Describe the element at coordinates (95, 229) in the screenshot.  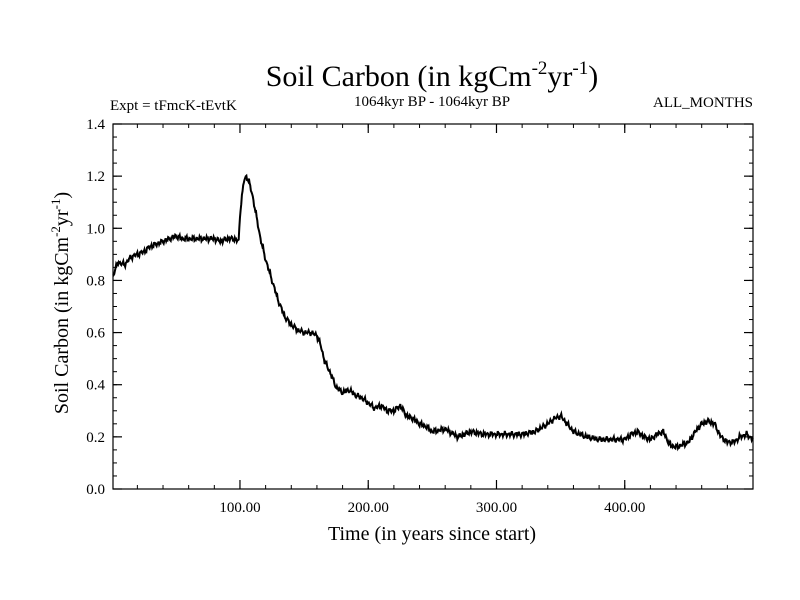
I see `y-tick-label: 1.0` at that location.